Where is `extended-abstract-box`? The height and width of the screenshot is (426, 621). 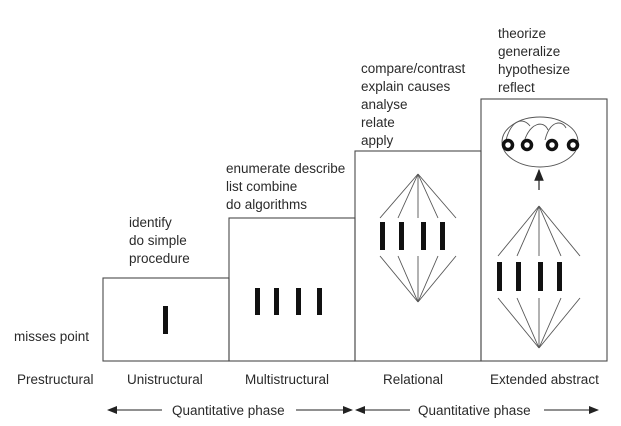
extended-abstract-box is located at coordinates (544, 230).